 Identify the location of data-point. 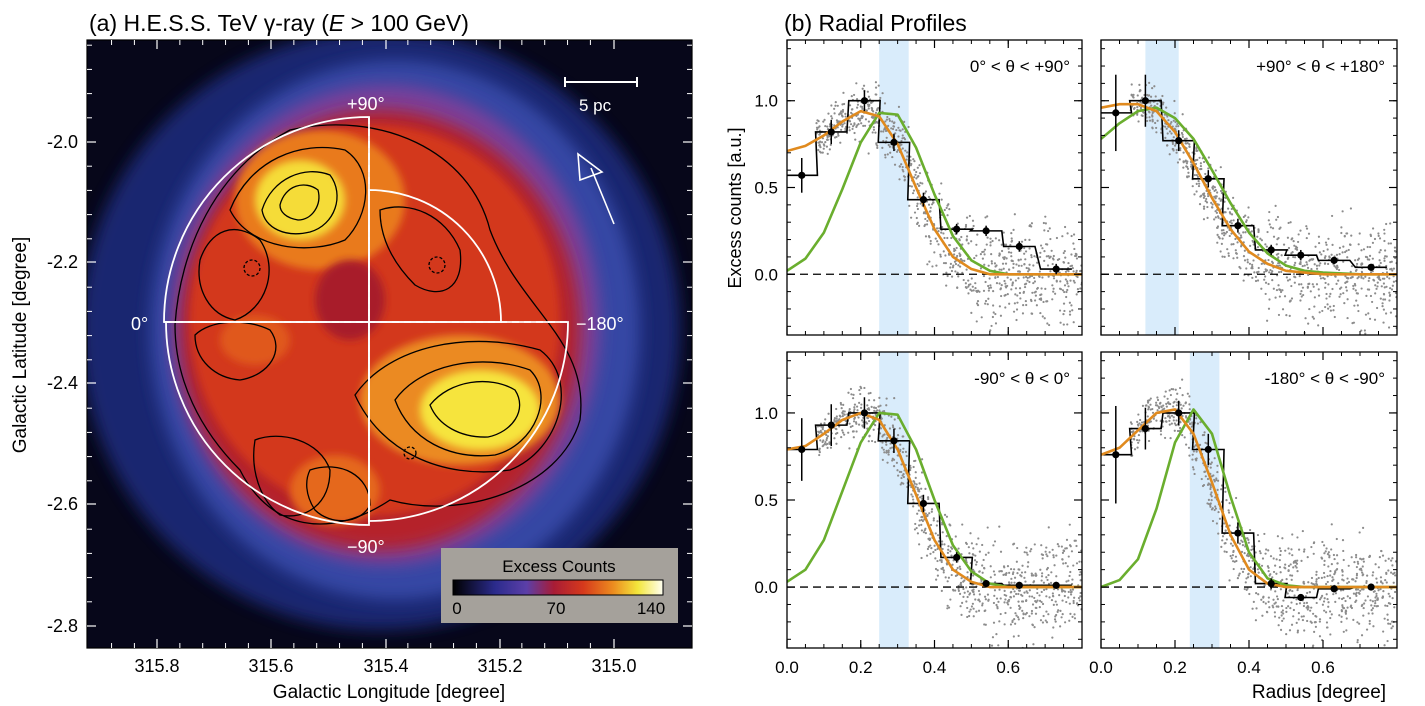
(1019, 585).